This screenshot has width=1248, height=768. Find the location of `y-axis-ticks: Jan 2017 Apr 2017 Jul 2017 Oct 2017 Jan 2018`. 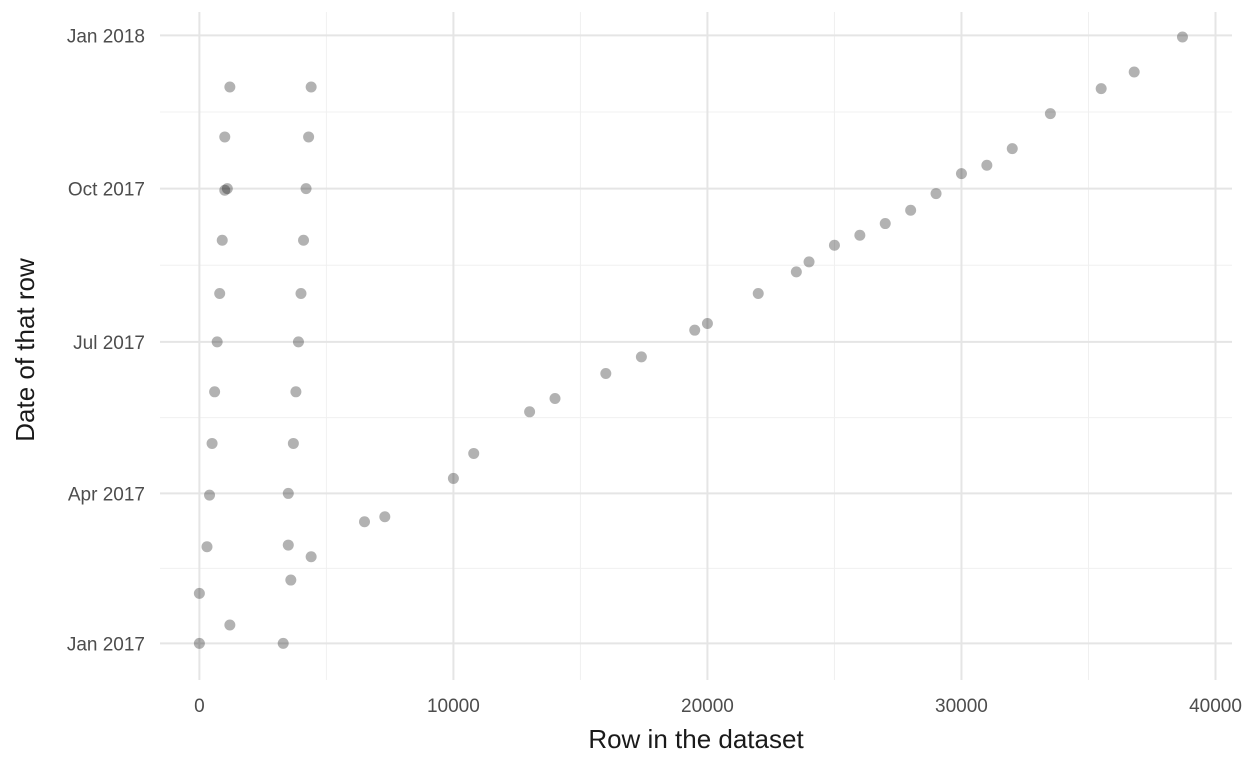

y-axis-ticks: Jan 2017 Apr 2017 Jul 2017 Oct 2017 Jan 2018 is located at coordinates (106, 340).